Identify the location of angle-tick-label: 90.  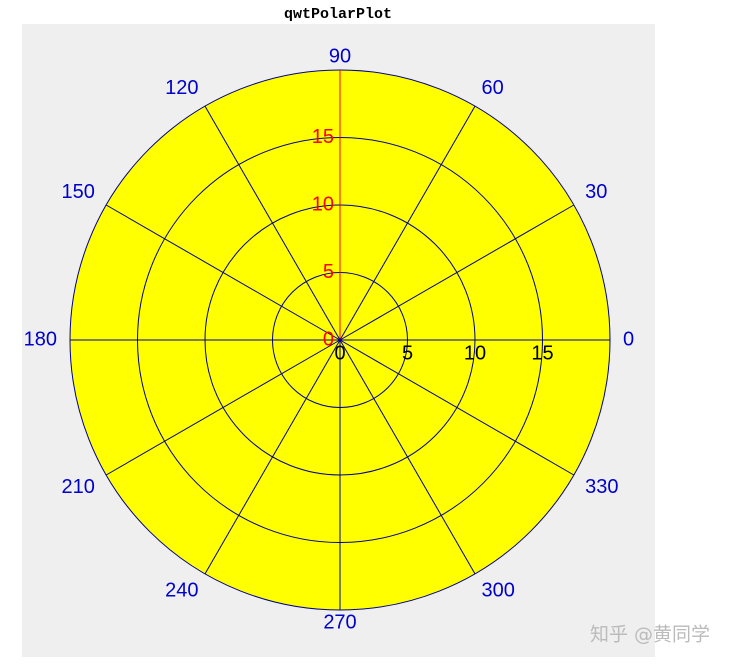
(340, 56).